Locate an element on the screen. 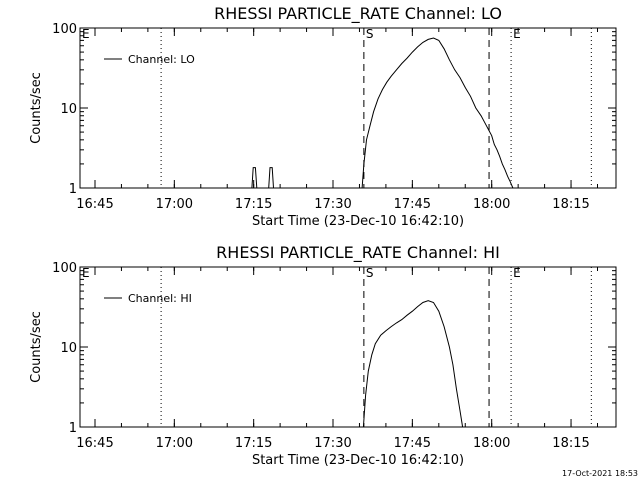  chart-title: RHESSI PARTICLE_RATE Channel: LO is located at coordinates (358, 14).